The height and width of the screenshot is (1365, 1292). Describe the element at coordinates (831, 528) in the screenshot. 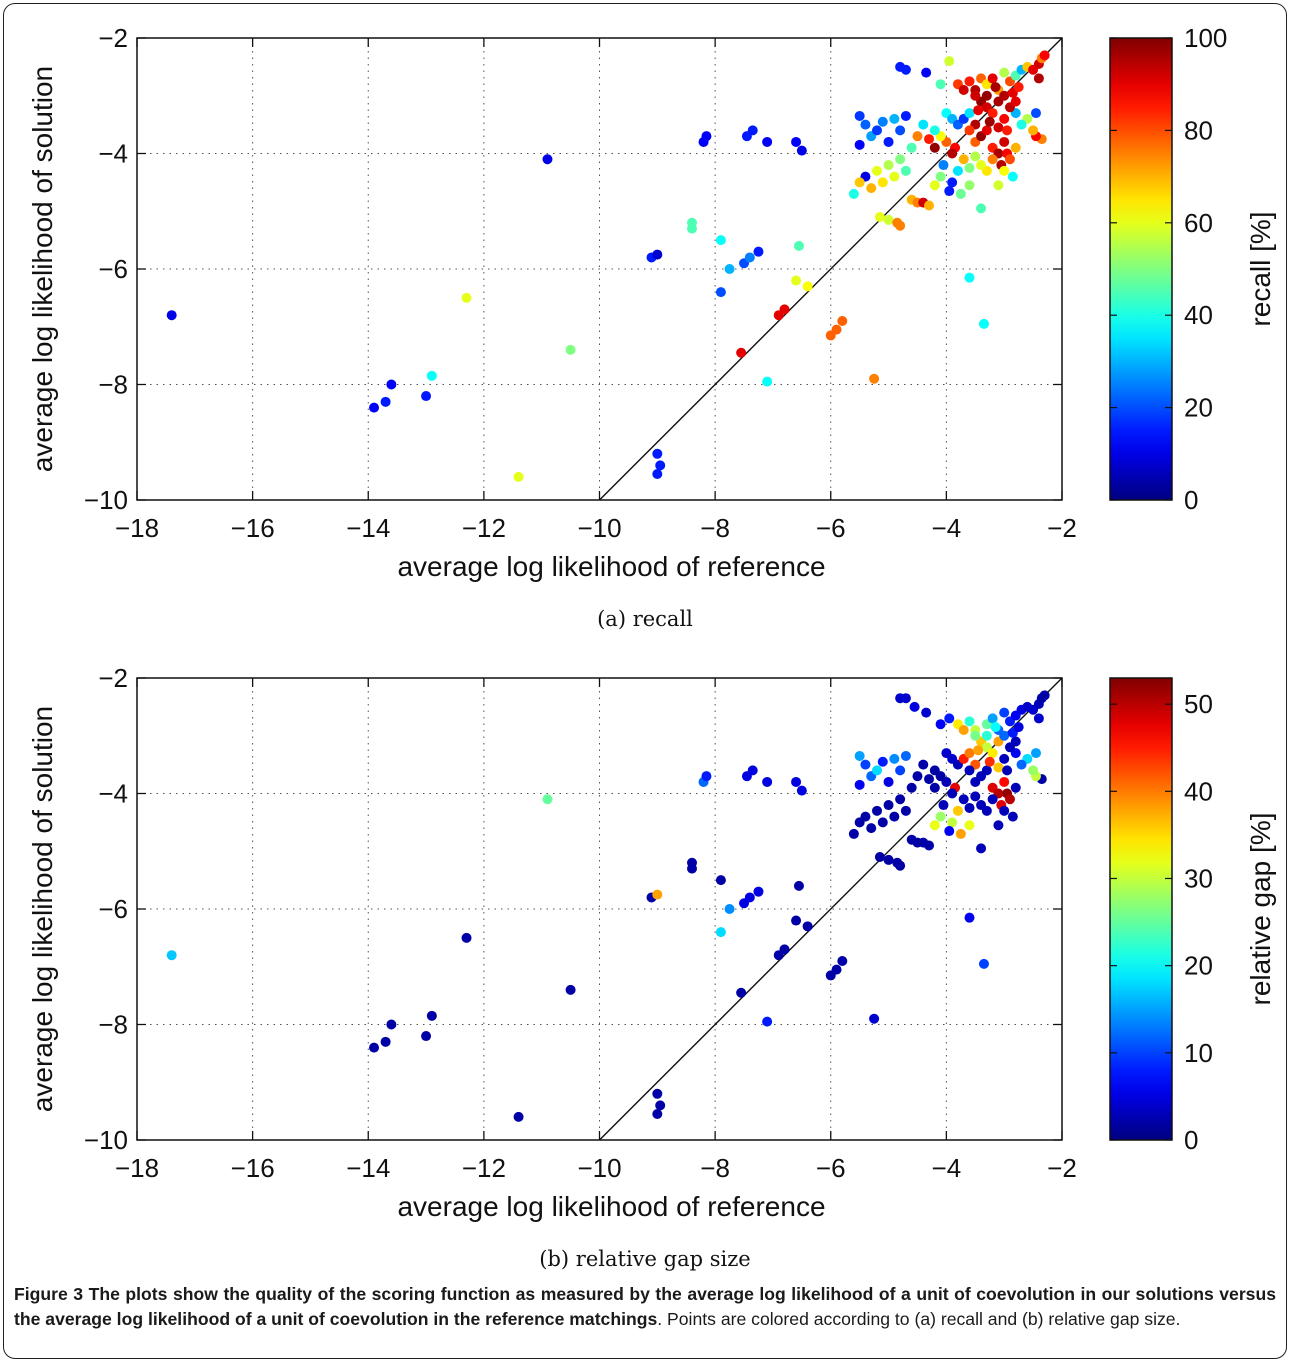

I see `x-tick-label: −6` at that location.